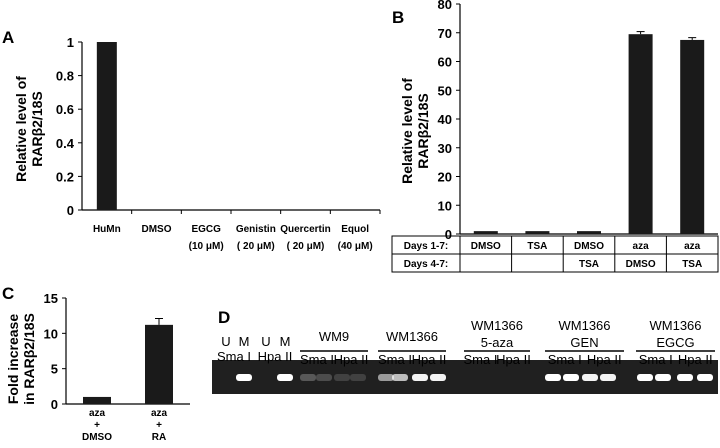 The width and height of the screenshot is (720, 448). I want to click on gel-group-title: WM9, so click(334, 336).